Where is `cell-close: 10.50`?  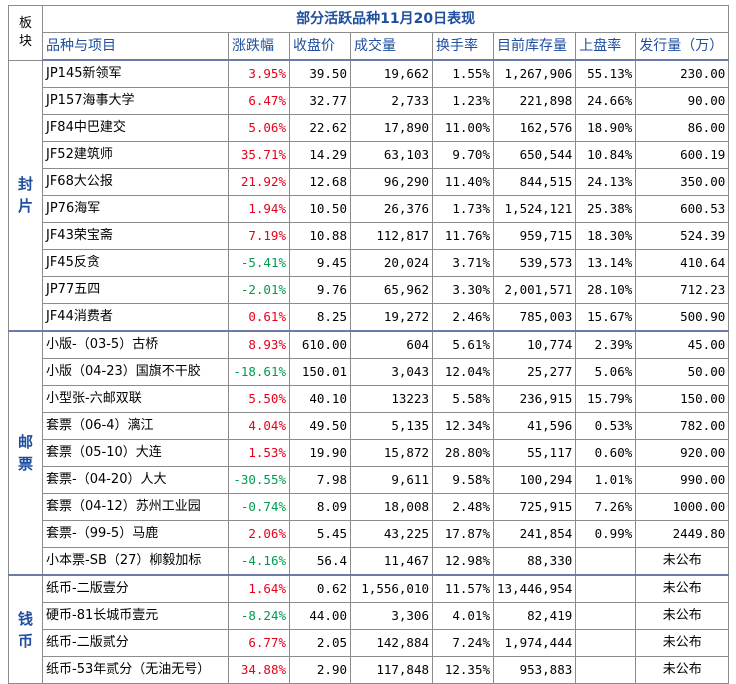 cell-close: 10.50 is located at coordinates (320, 209).